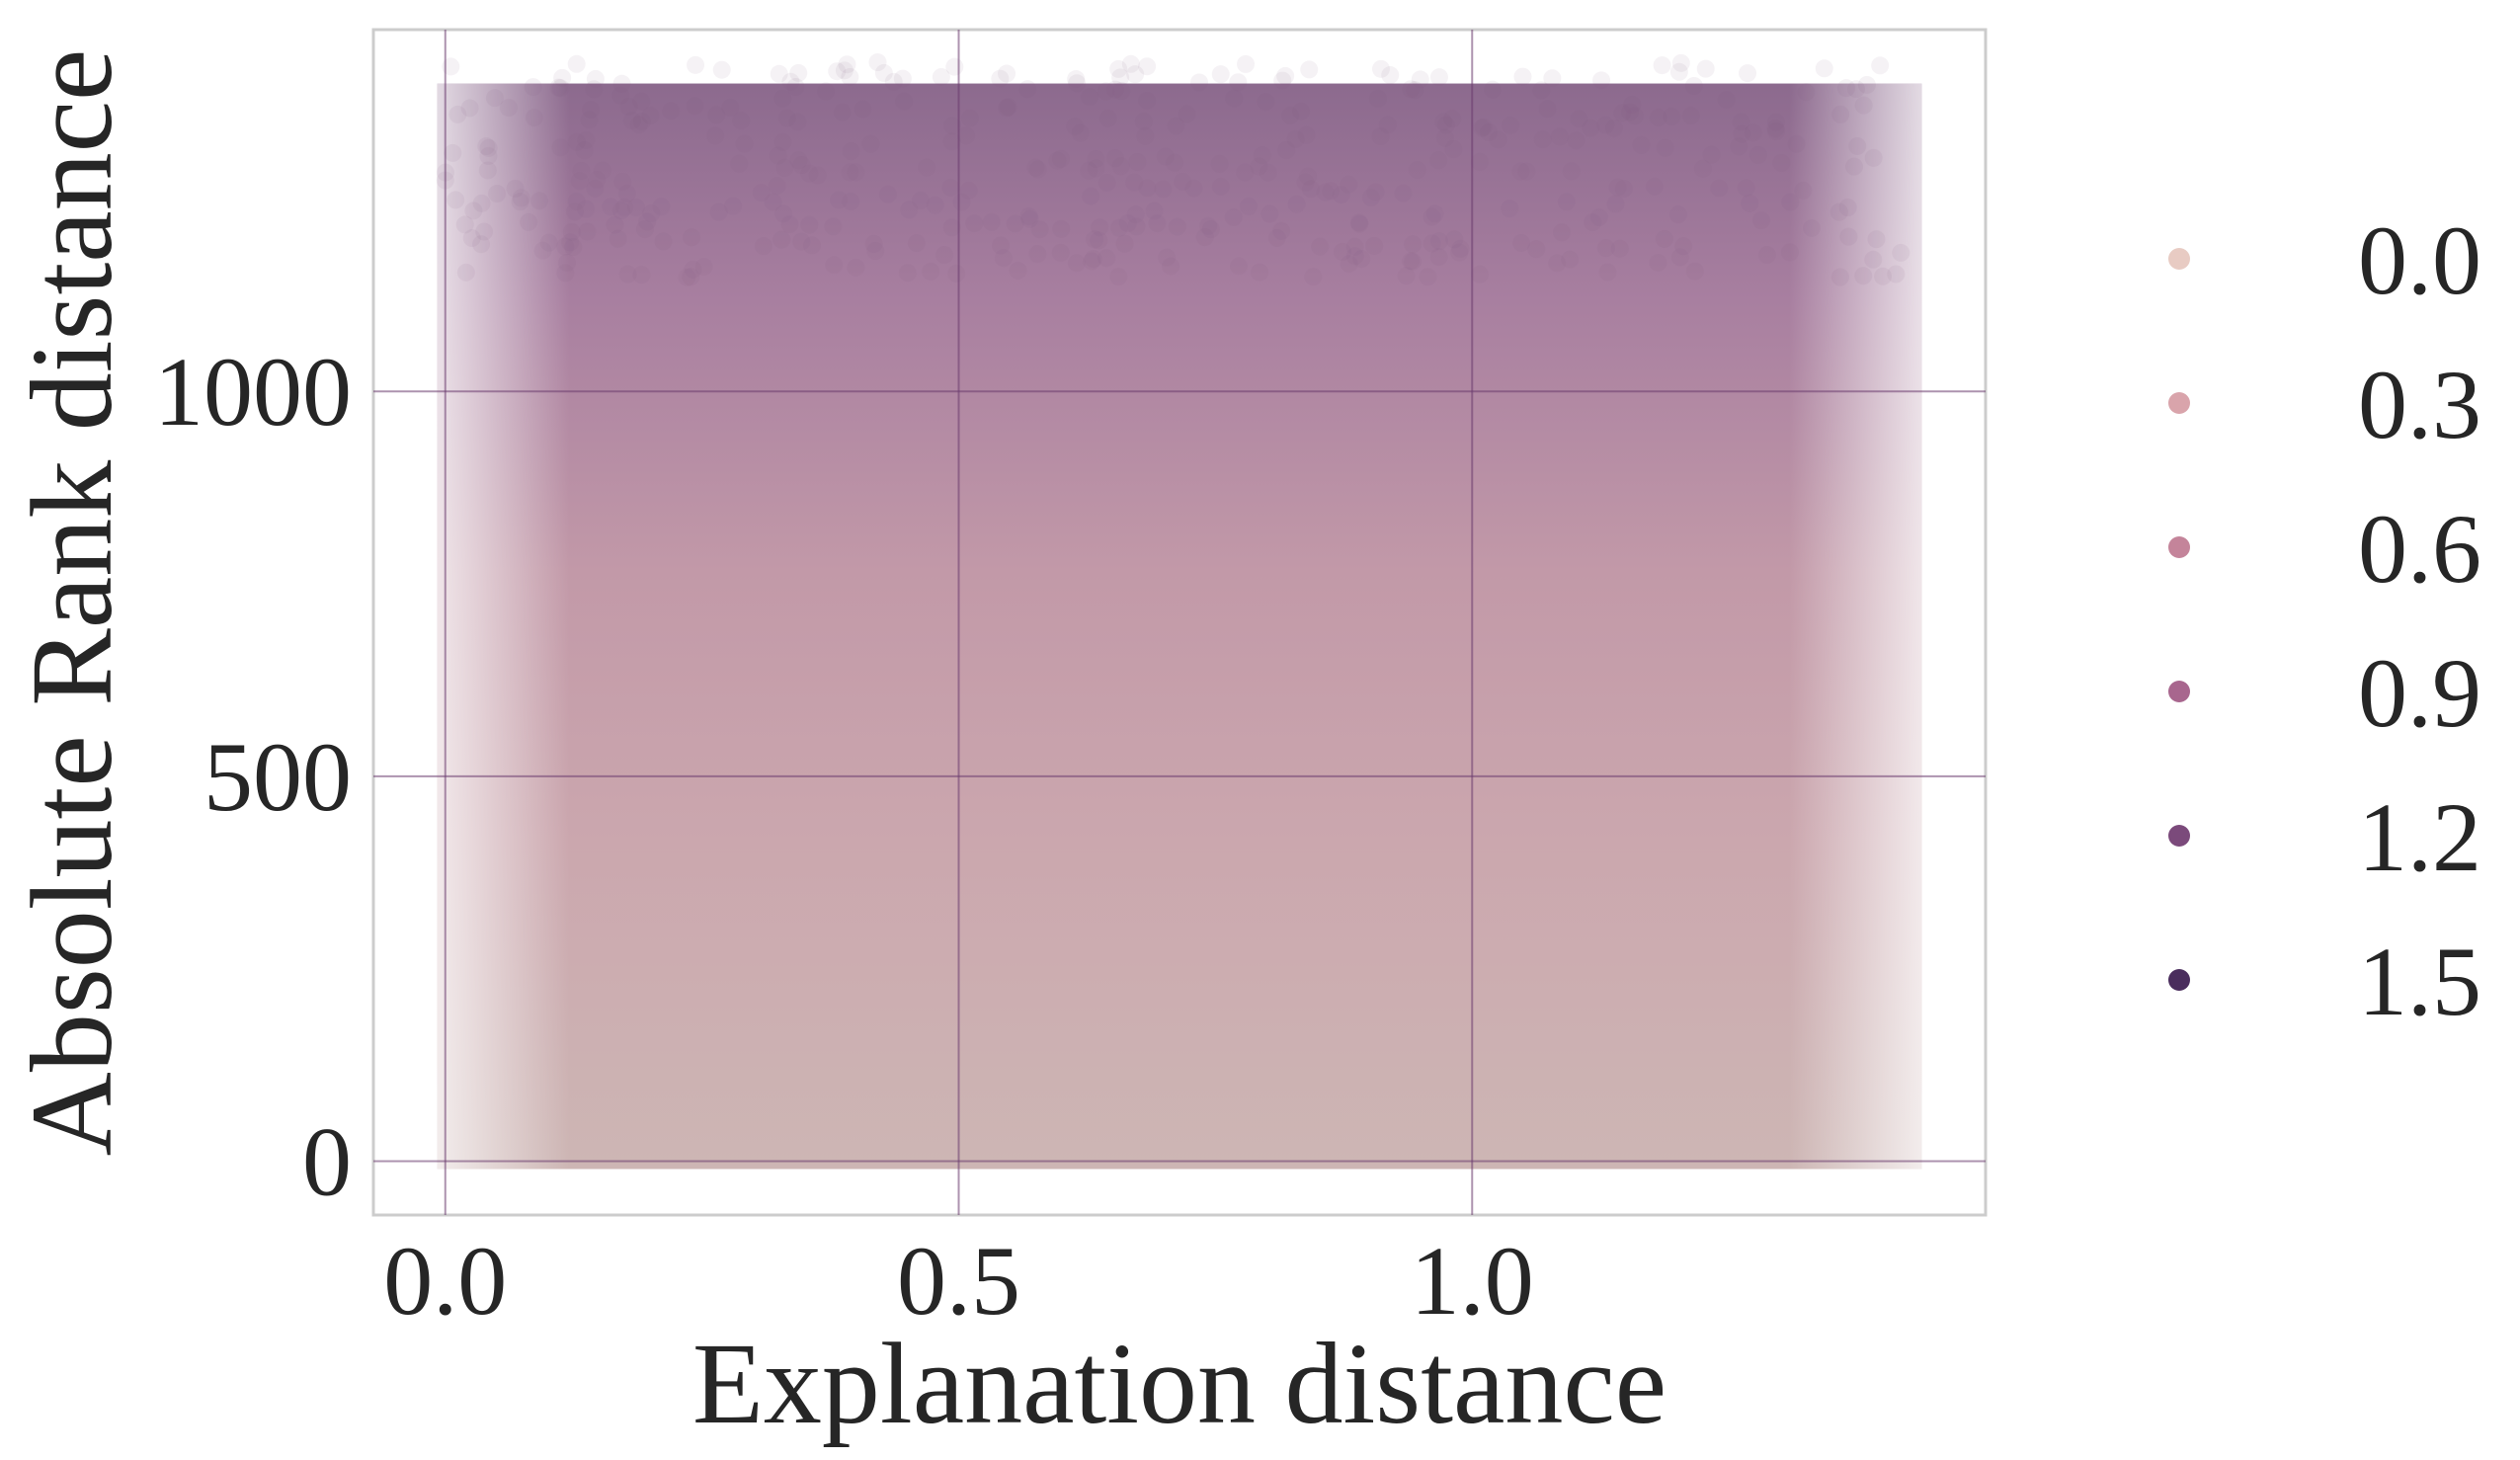  I want to click on x-tick-label: 0.5, so click(958, 1281).